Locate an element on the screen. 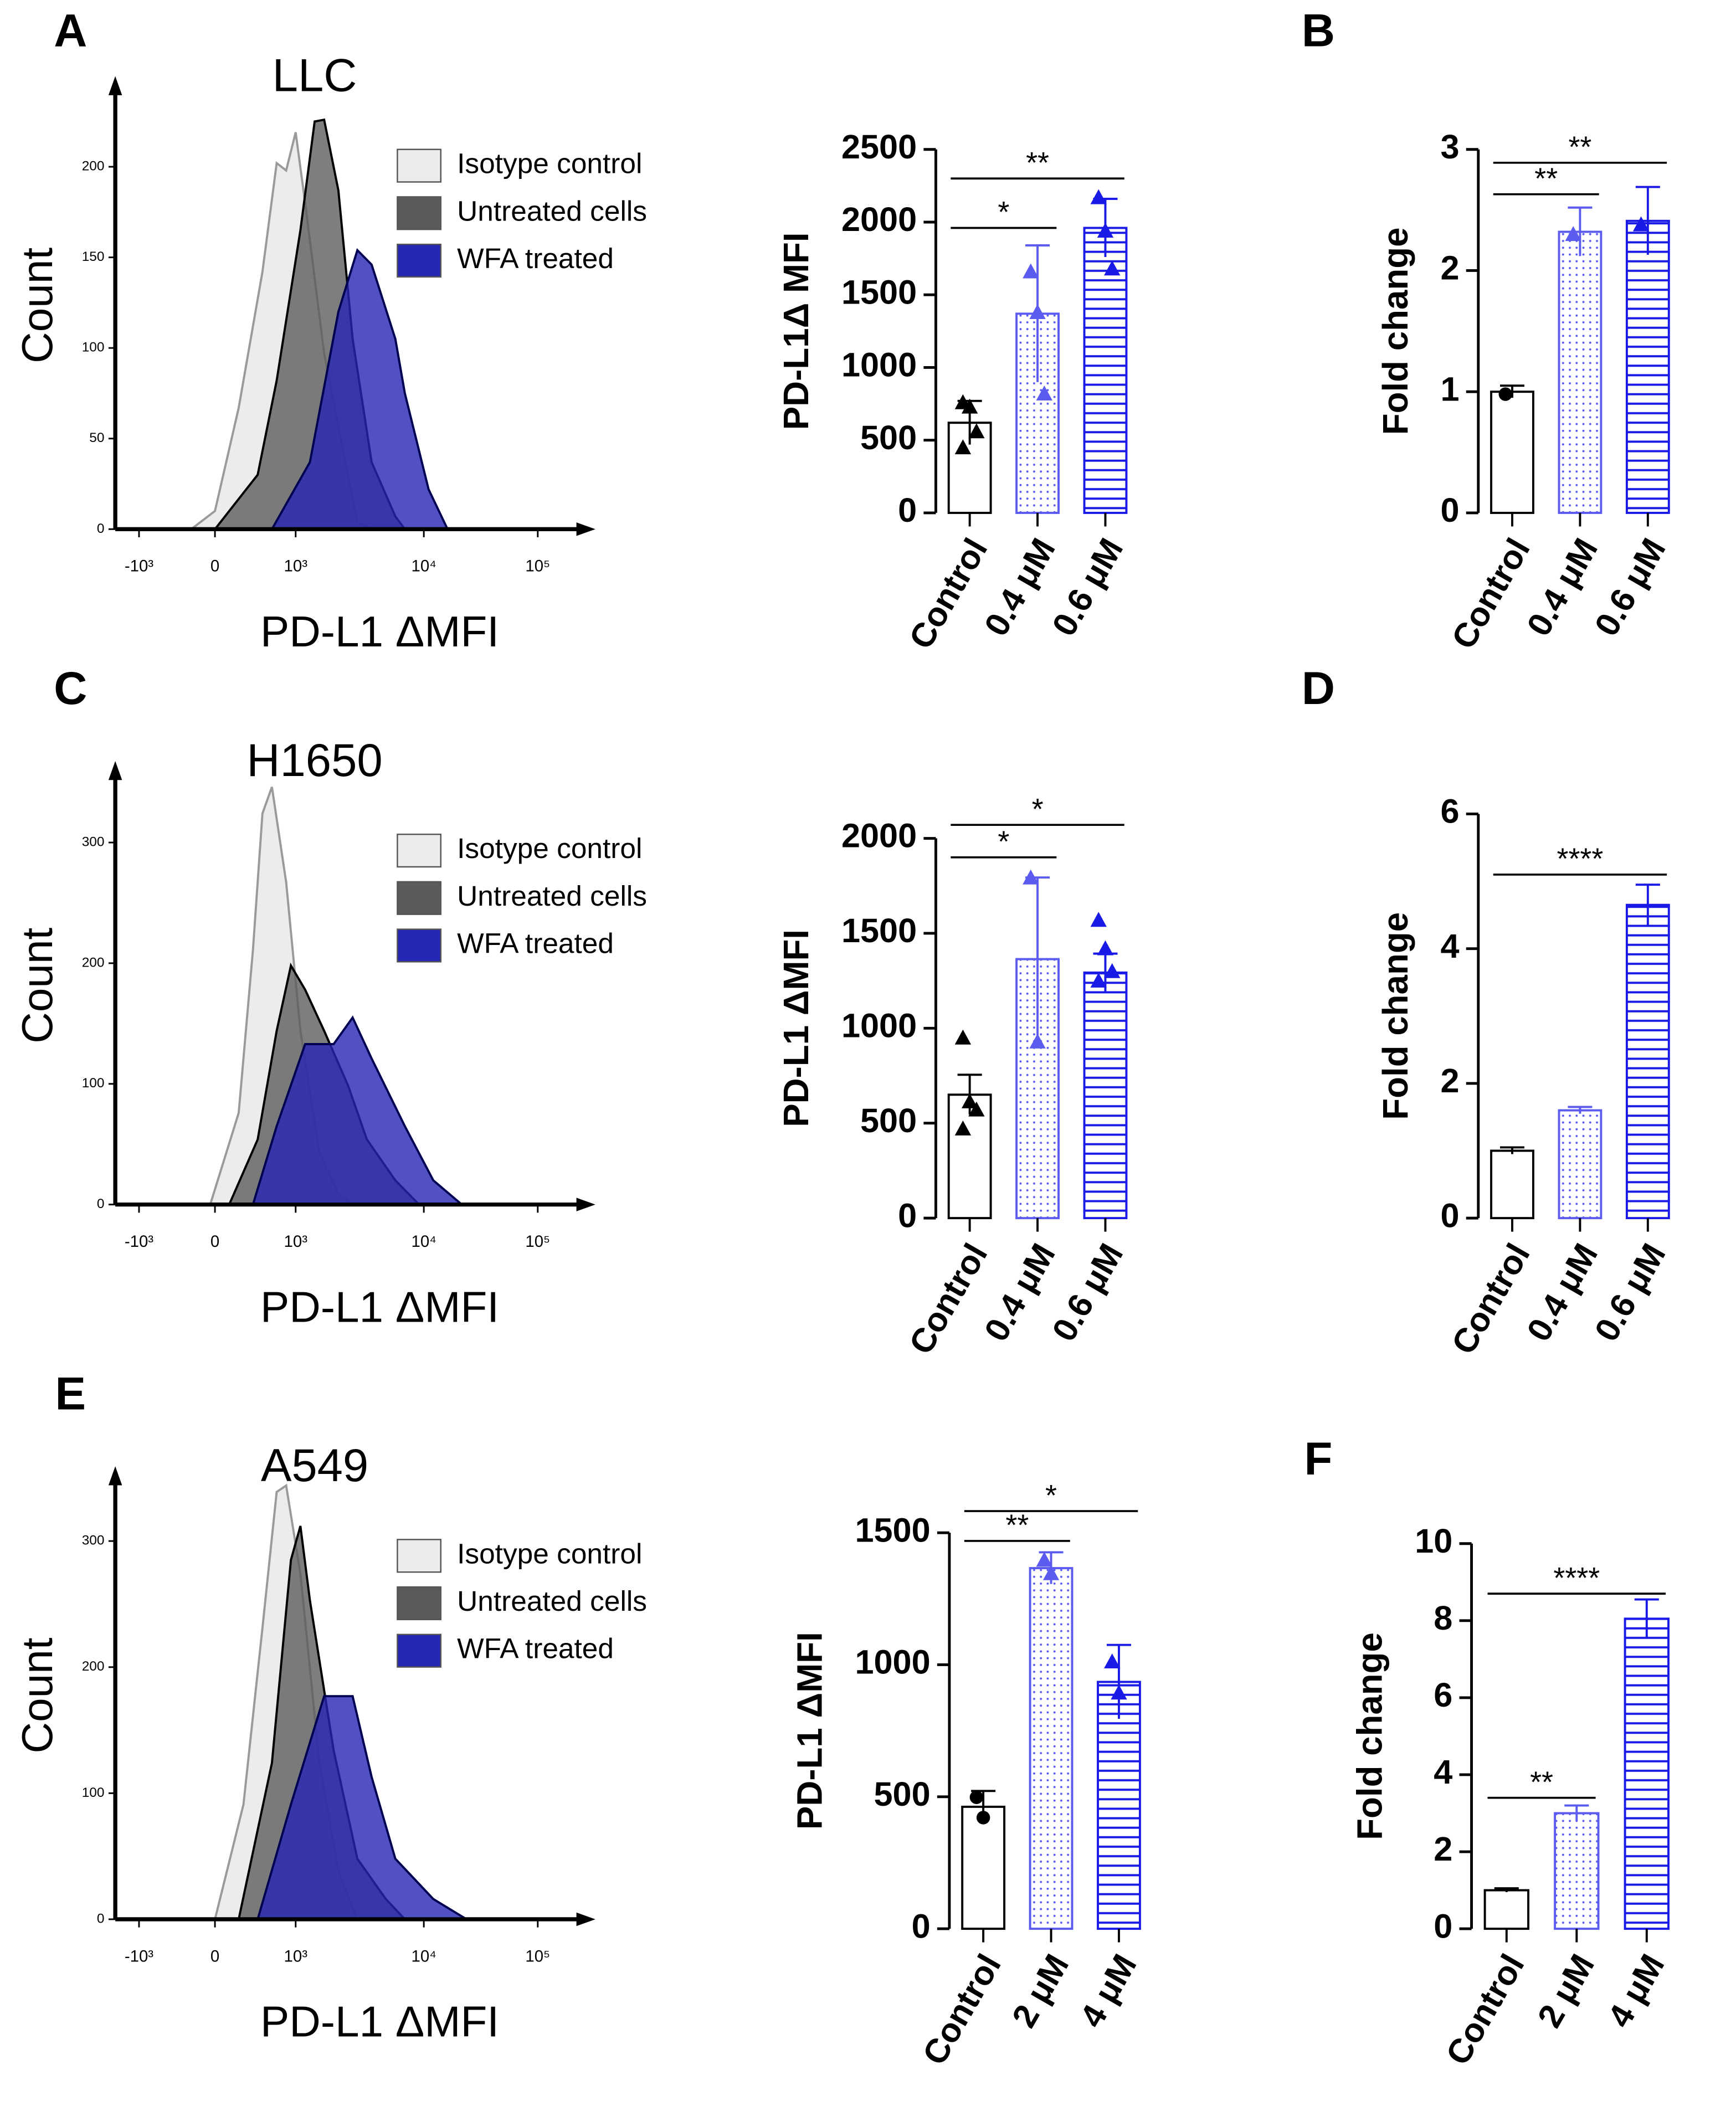 The height and width of the screenshot is (2127, 1736). y-tick-label: 100 is located at coordinates (93, 1084).